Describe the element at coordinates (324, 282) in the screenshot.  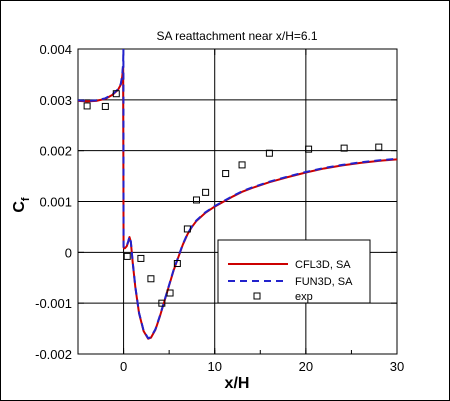
I see `legend-label-fun3d: FUN3D, SA` at that location.